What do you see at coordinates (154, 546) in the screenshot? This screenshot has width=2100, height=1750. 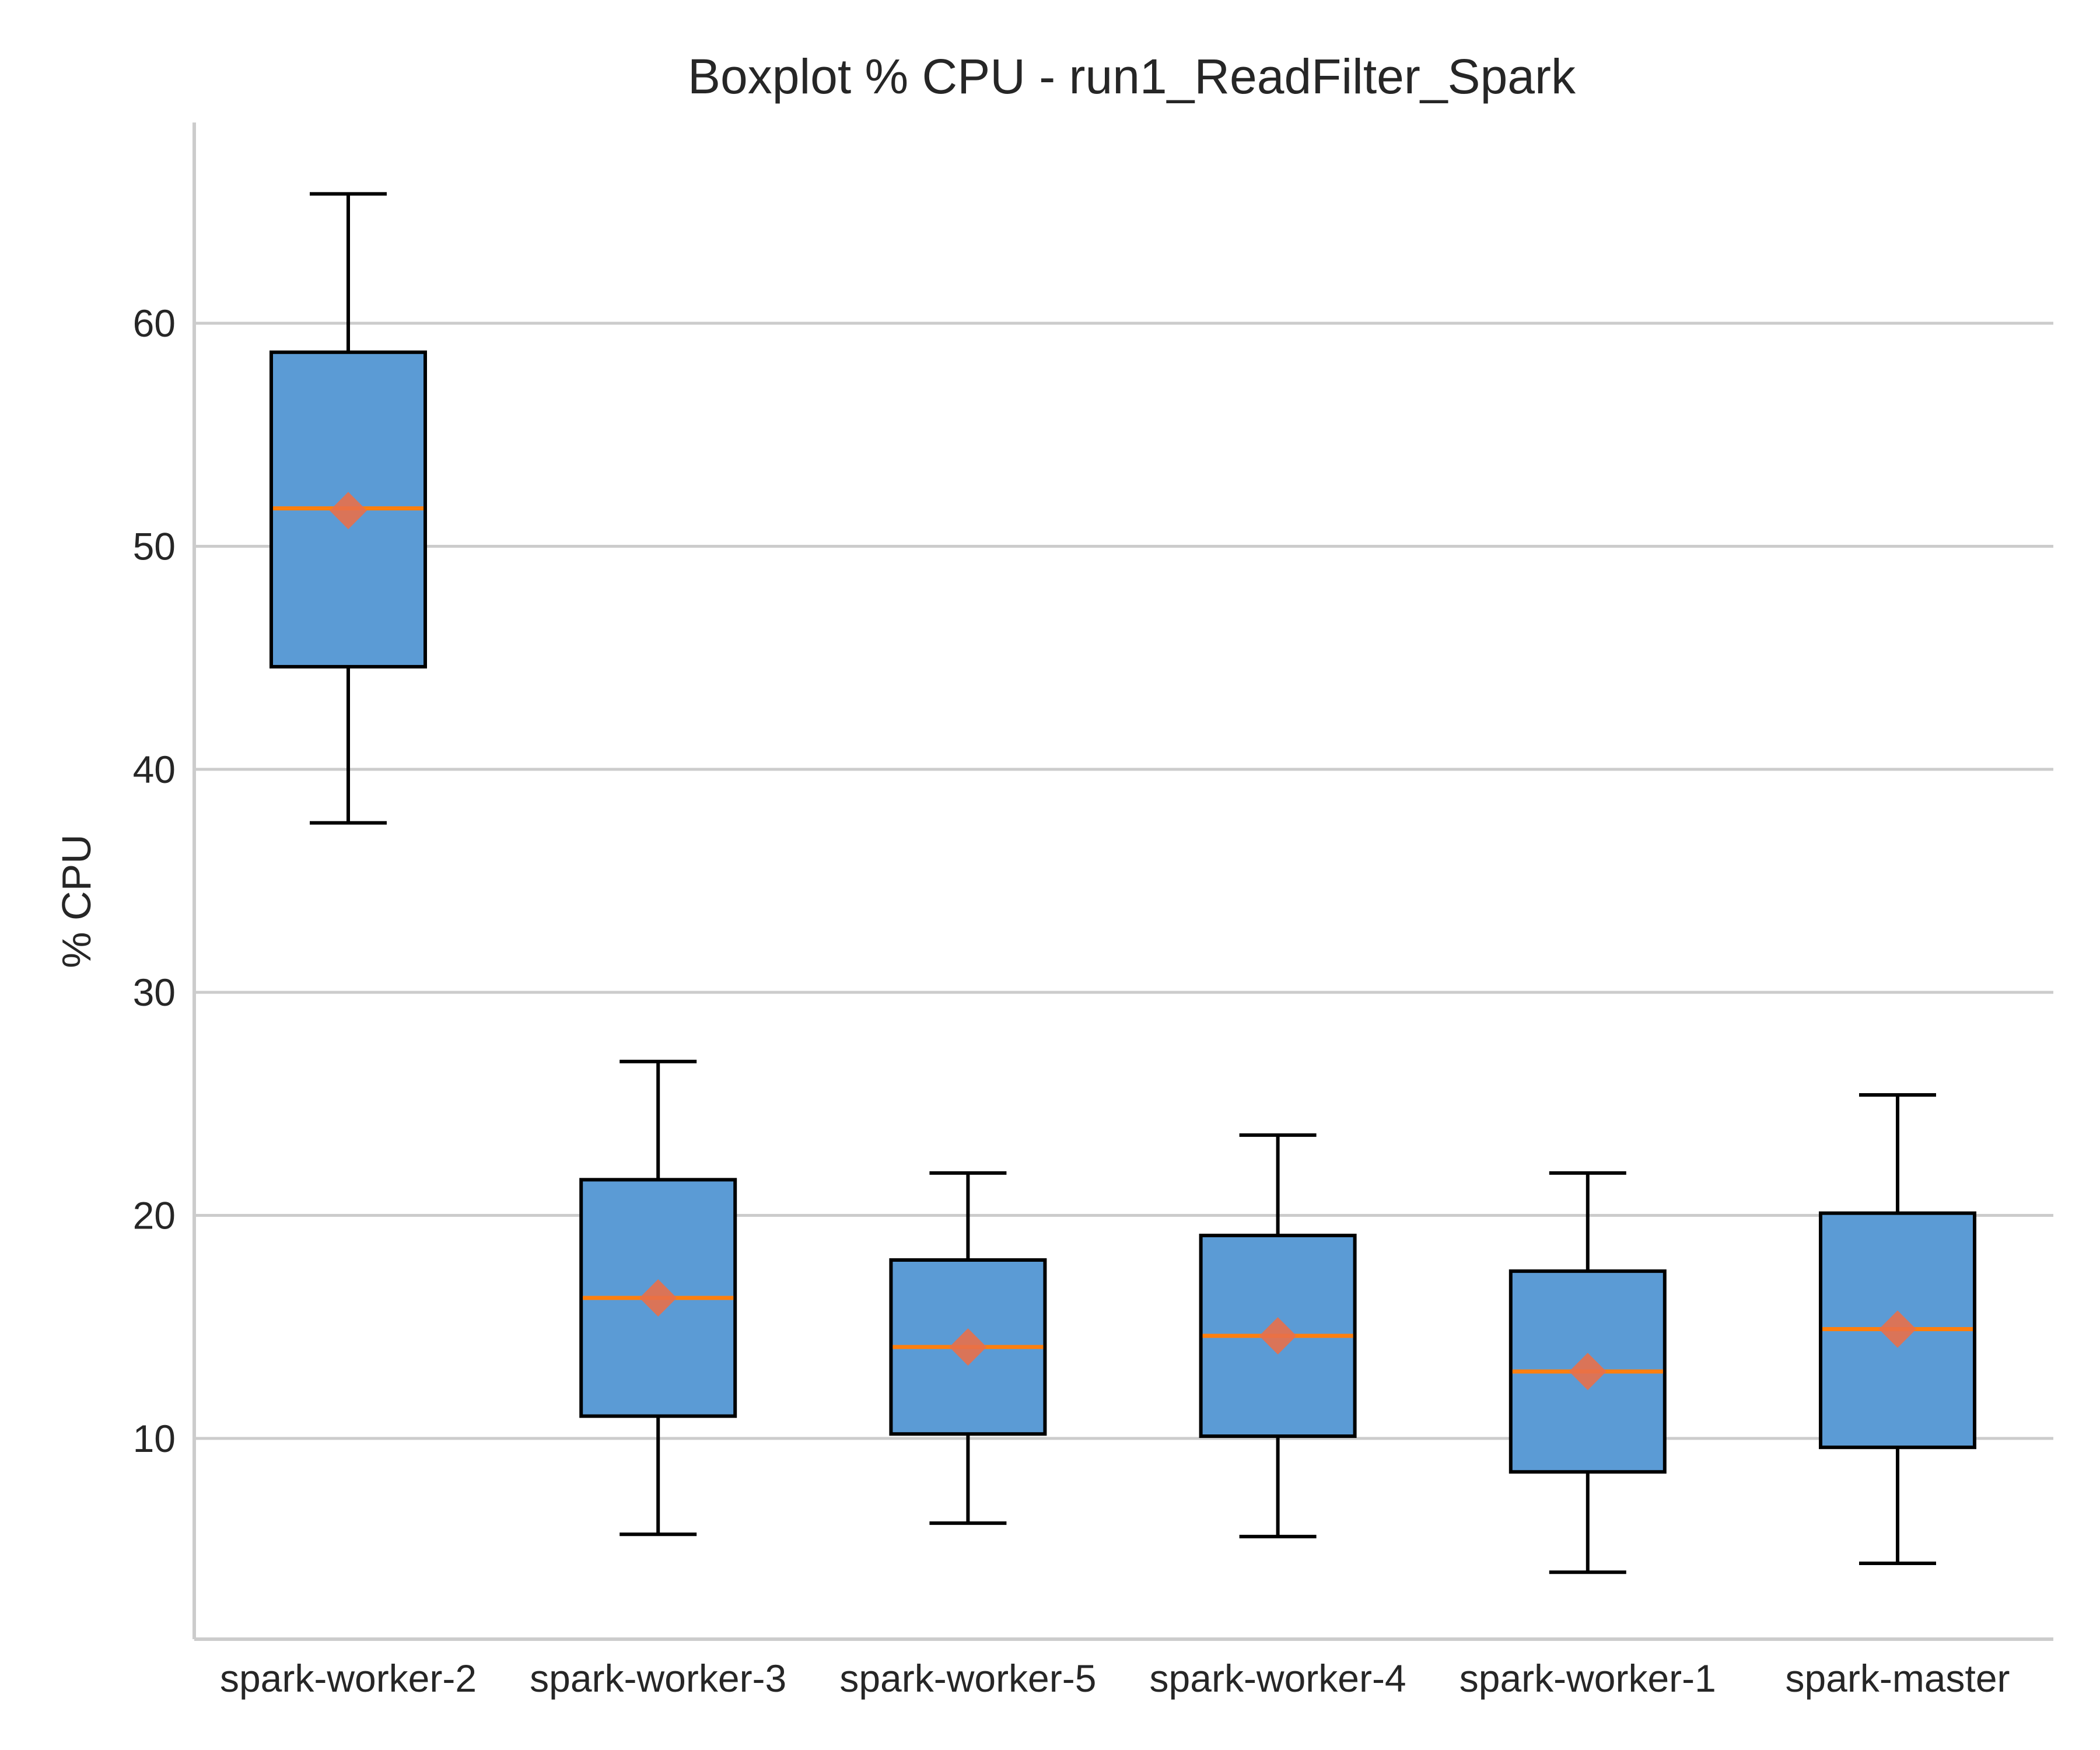 I see `y-tick-label: 50` at bounding box center [154, 546].